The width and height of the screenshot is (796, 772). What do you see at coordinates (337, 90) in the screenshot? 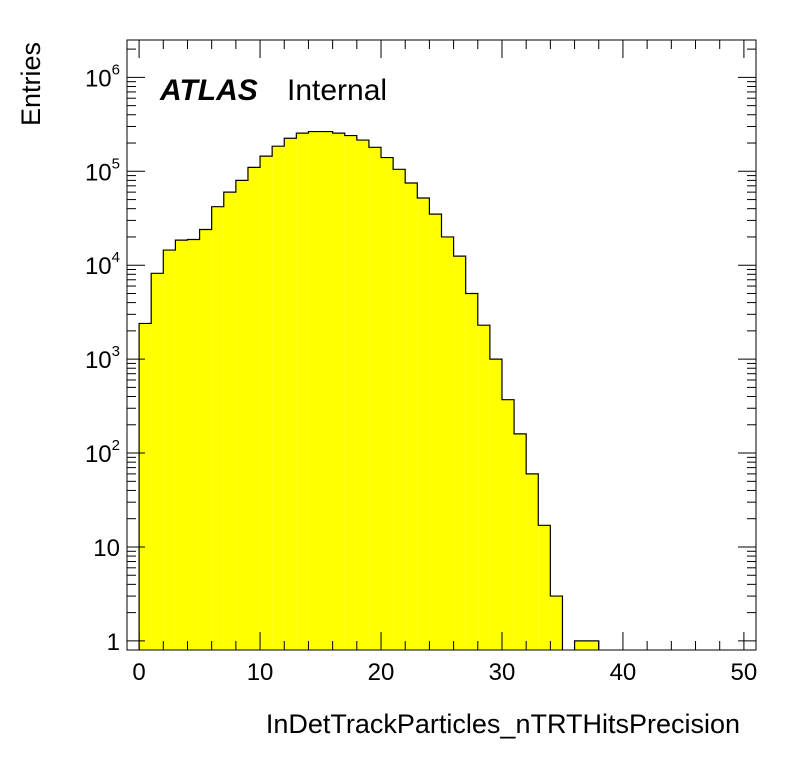
I see `internal-label: Internal` at bounding box center [337, 90].